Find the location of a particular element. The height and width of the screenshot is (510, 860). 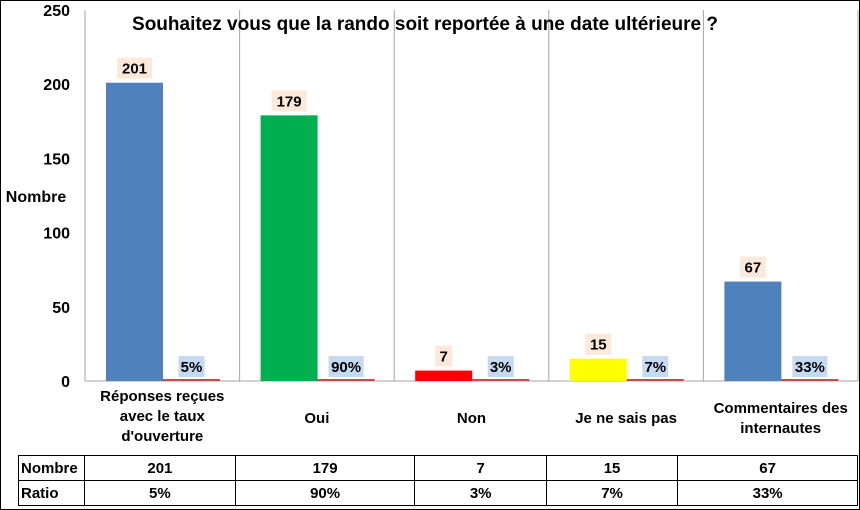

data-table: Nombre 201 179 7 15 67 Ratio 5% 90% 3% 7% 33% is located at coordinates (438, 480).